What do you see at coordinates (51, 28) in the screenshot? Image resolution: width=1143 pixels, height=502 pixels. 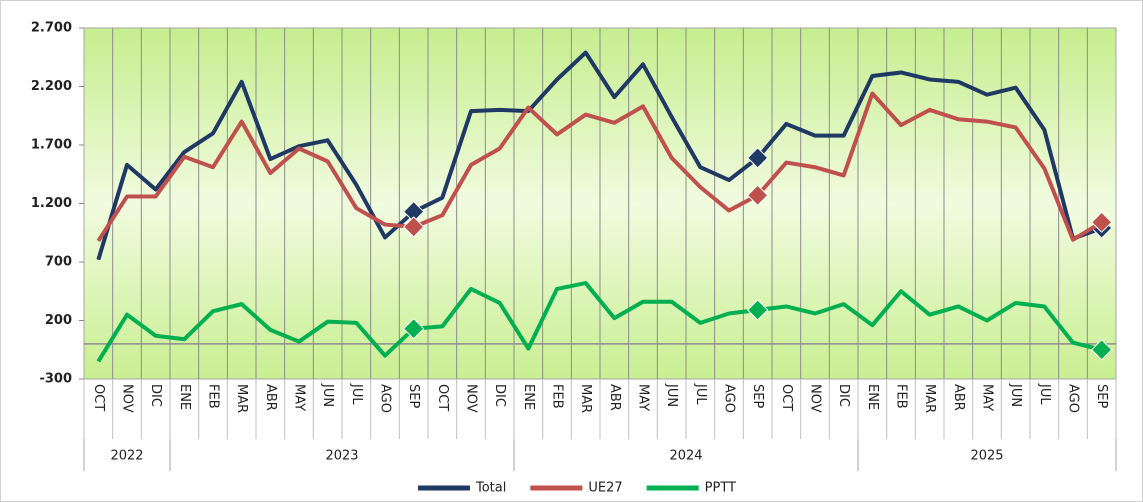 I see `y-tick-label: 2.700` at bounding box center [51, 28].